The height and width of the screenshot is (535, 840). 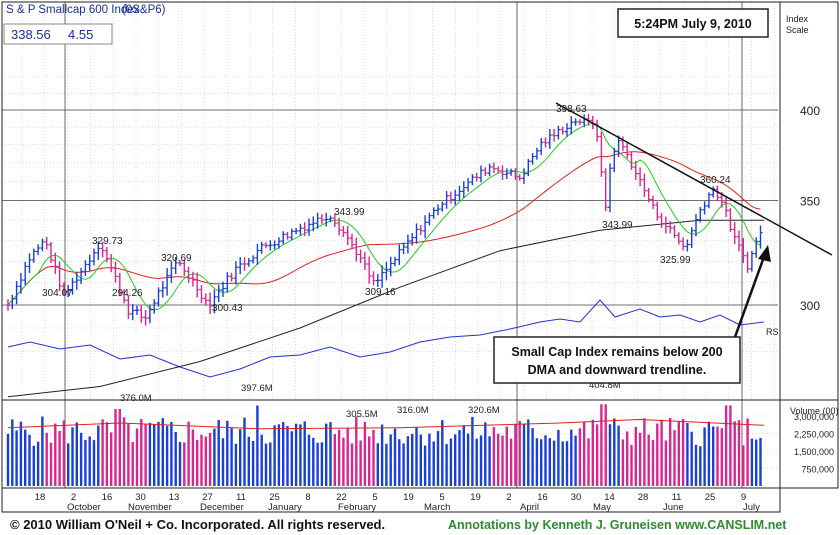 What do you see at coordinates (31, 34) in the screenshot?
I see `last-price: 338.56` at bounding box center [31, 34].